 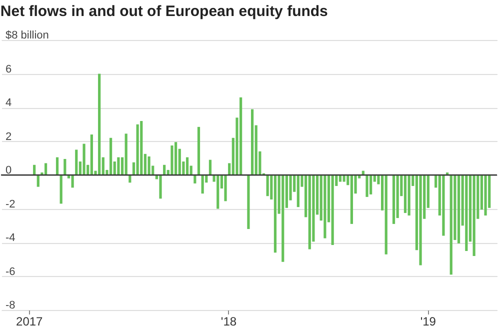 What do you see at coordinates (228, 321) in the screenshot?
I see `x-tick-label: '18` at bounding box center [228, 321].